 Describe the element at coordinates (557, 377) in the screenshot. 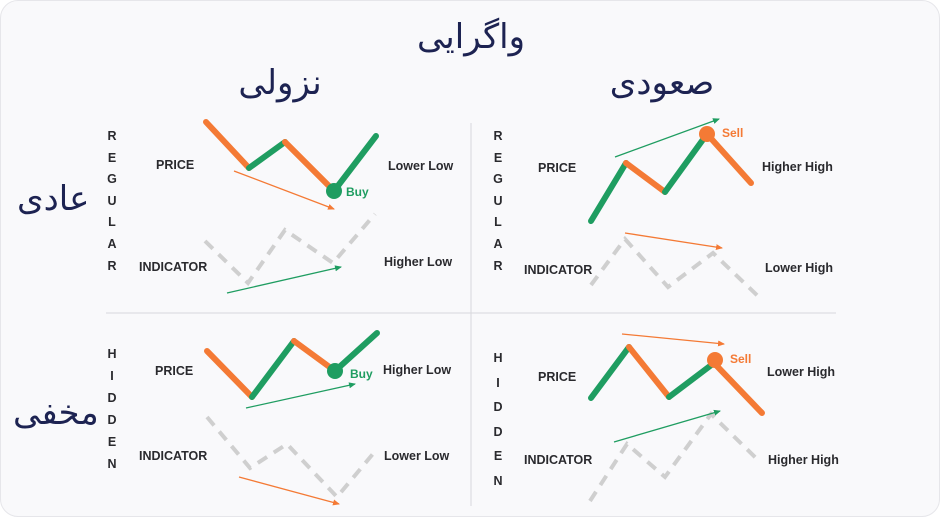

I see `hbe-price-label: PRICE` at that location.